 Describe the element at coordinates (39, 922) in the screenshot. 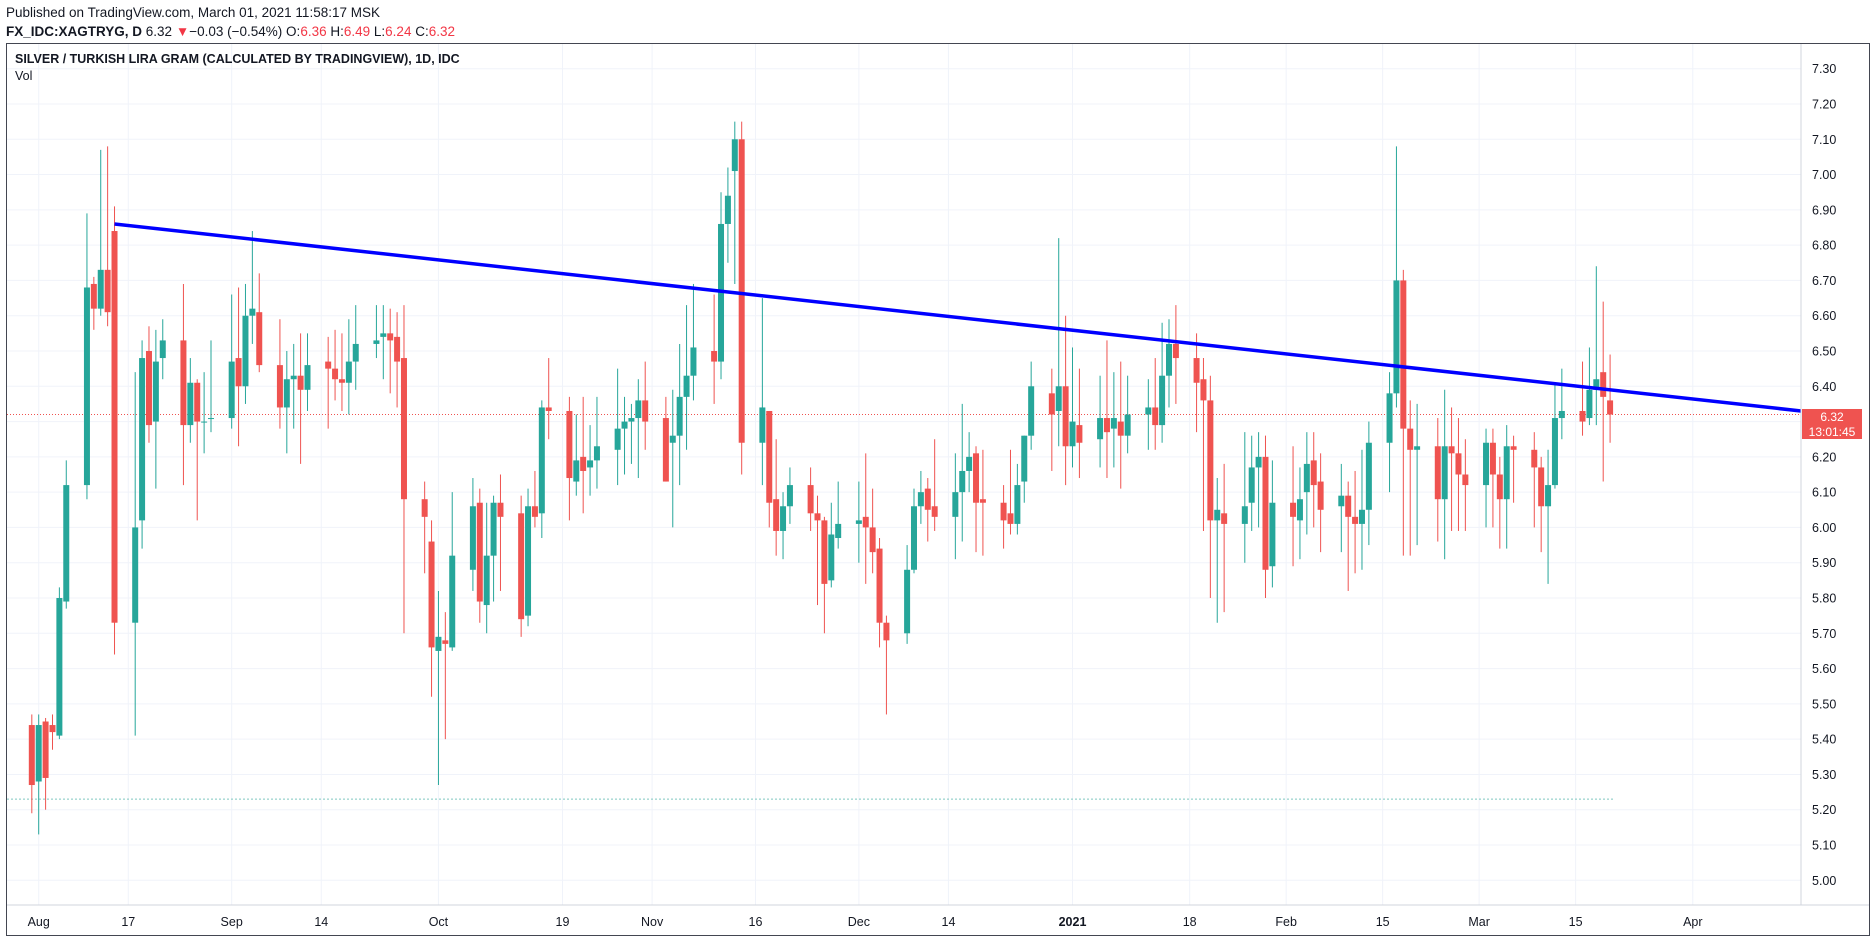

I see `time-tick-label: Aug` at that location.